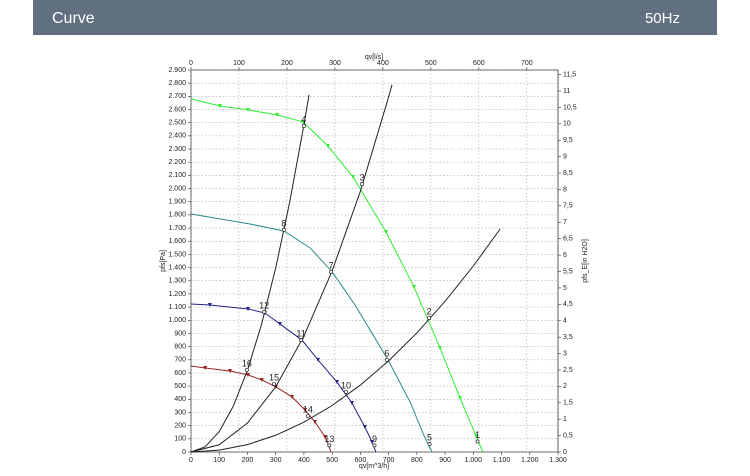 The width and height of the screenshot is (750, 476). I want to click on point-label: 11, so click(300, 333).